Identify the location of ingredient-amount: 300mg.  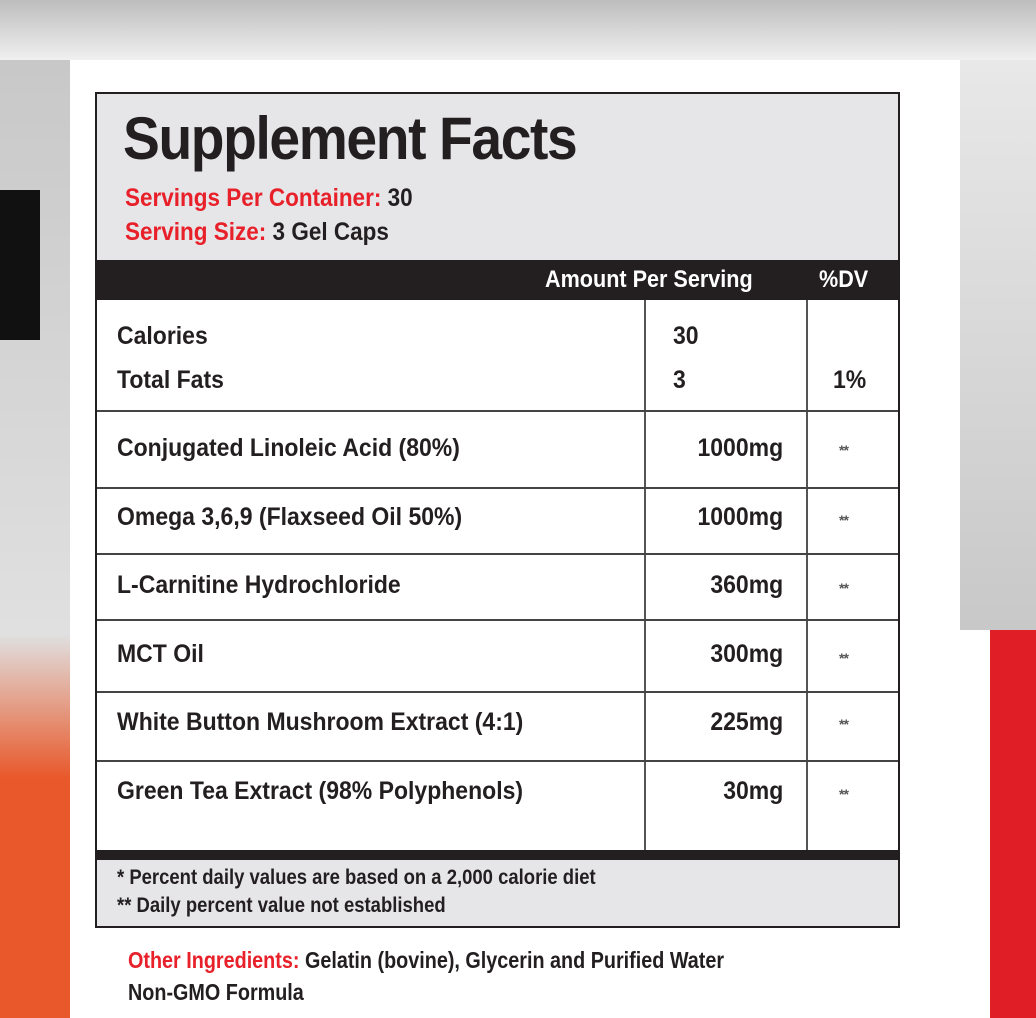
(746, 654).